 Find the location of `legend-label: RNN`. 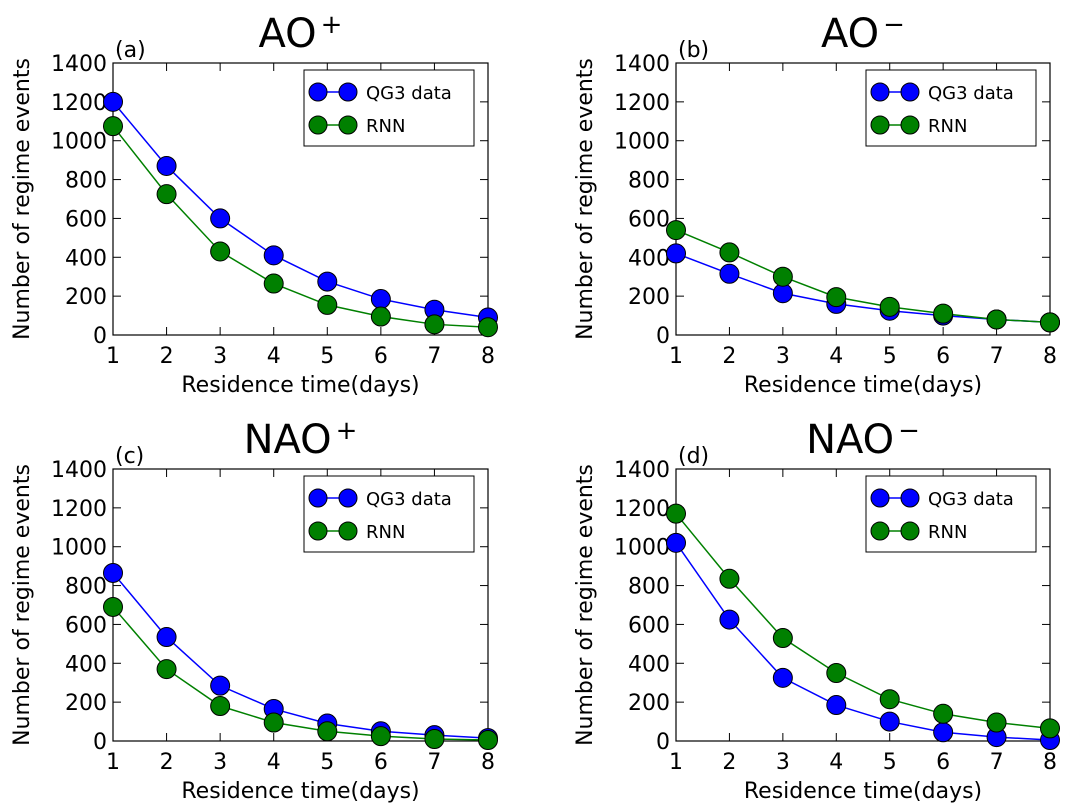

legend-label: RNN is located at coordinates (947, 126).